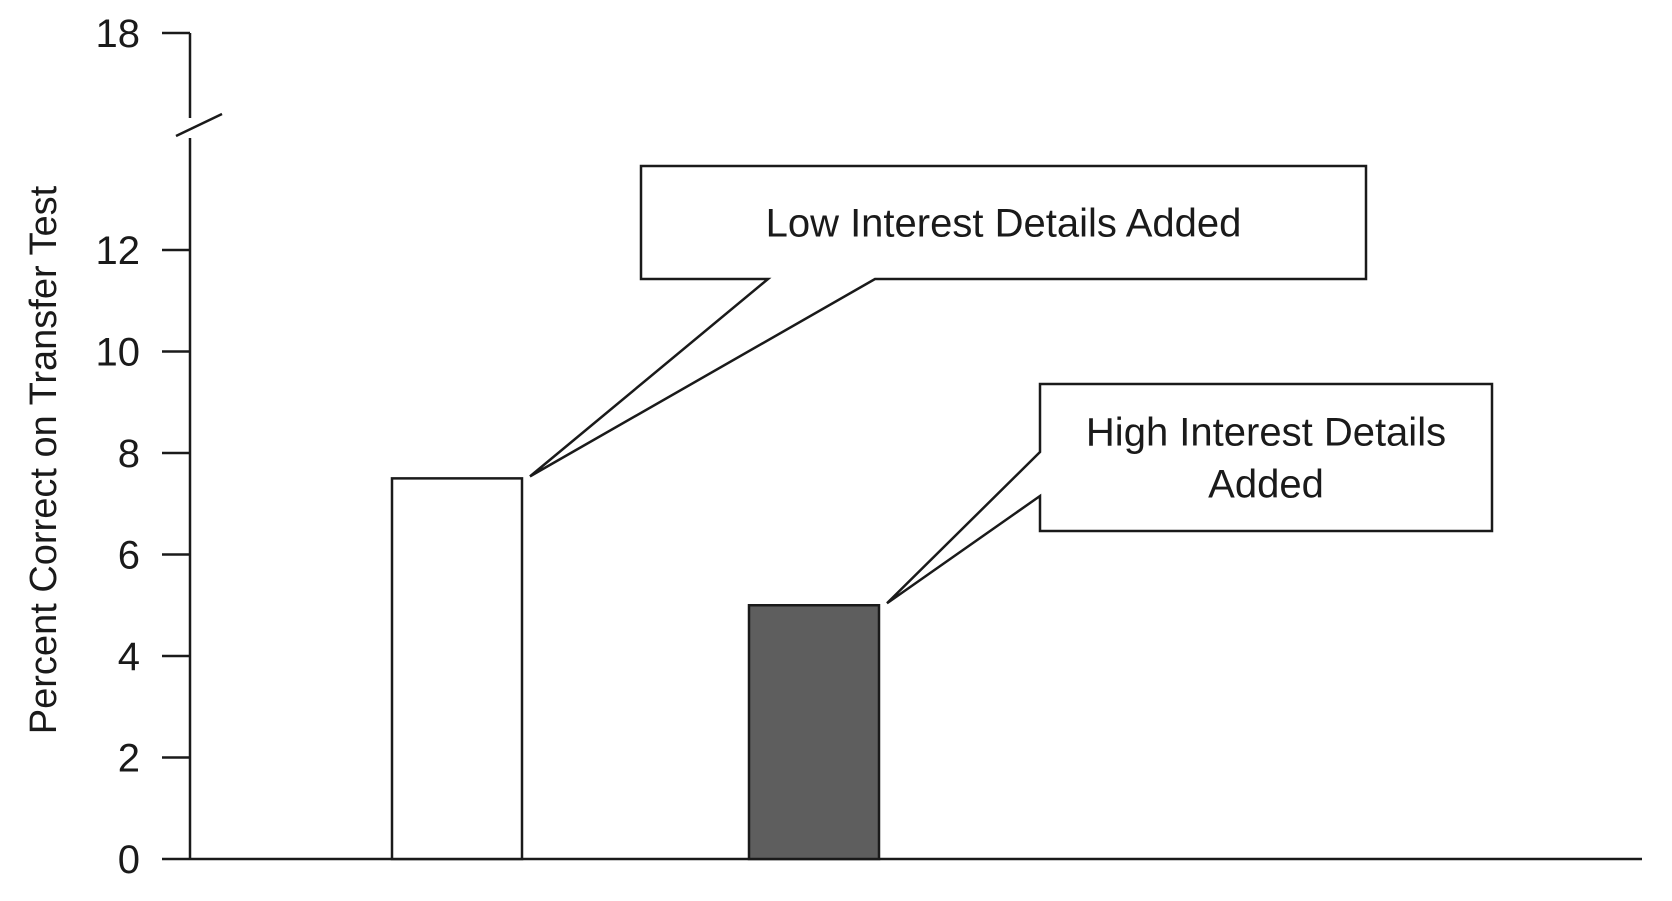 The image size is (1672, 901). I want to click on callout-label: Added, so click(1266, 485).